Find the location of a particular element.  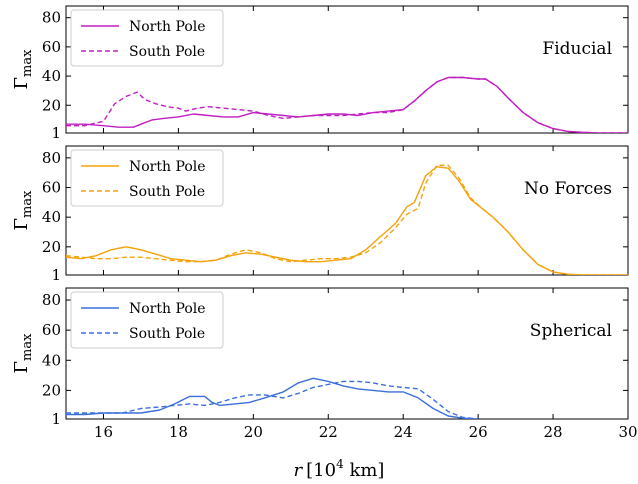

x-axis-label: r [104 km] is located at coordinates (339, 469).